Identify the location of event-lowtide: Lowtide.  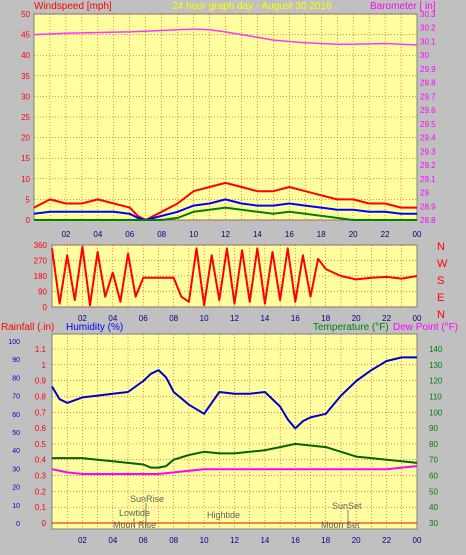
(134, 513).